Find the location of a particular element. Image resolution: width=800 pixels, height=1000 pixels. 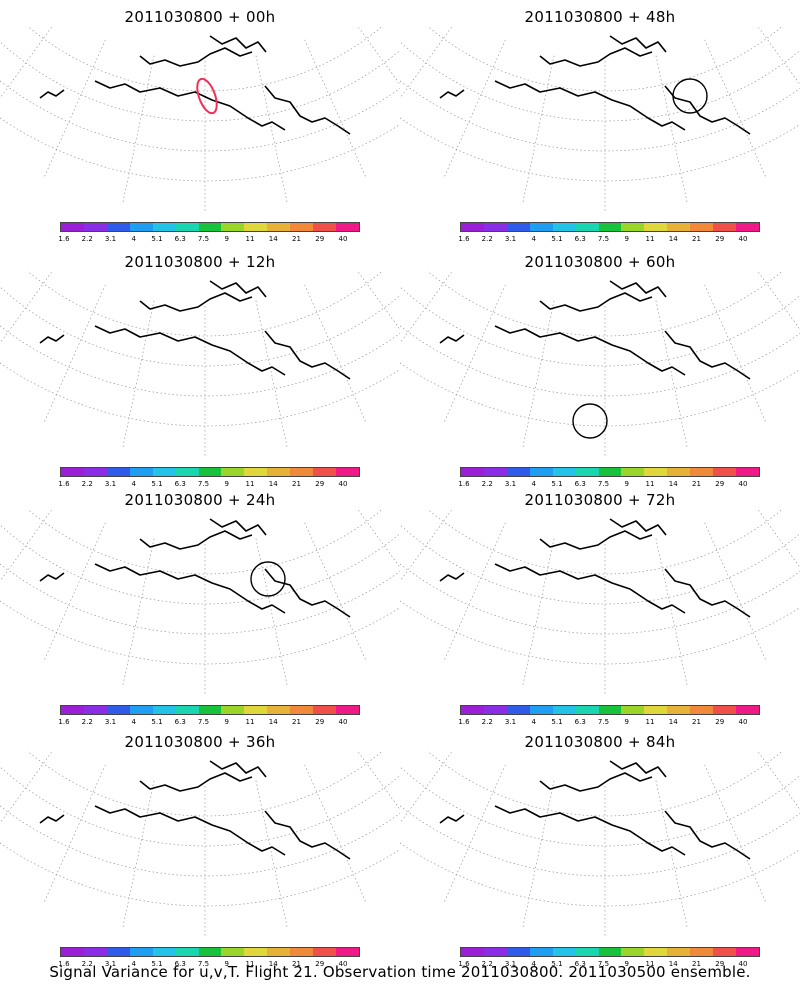

colorbar-tick-label: 7.5 is located at coordinates (203, 239).